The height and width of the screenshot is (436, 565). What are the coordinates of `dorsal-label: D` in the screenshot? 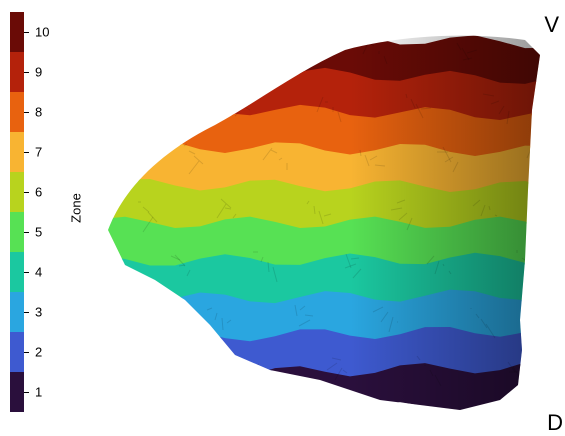 It's located at (555, 422).